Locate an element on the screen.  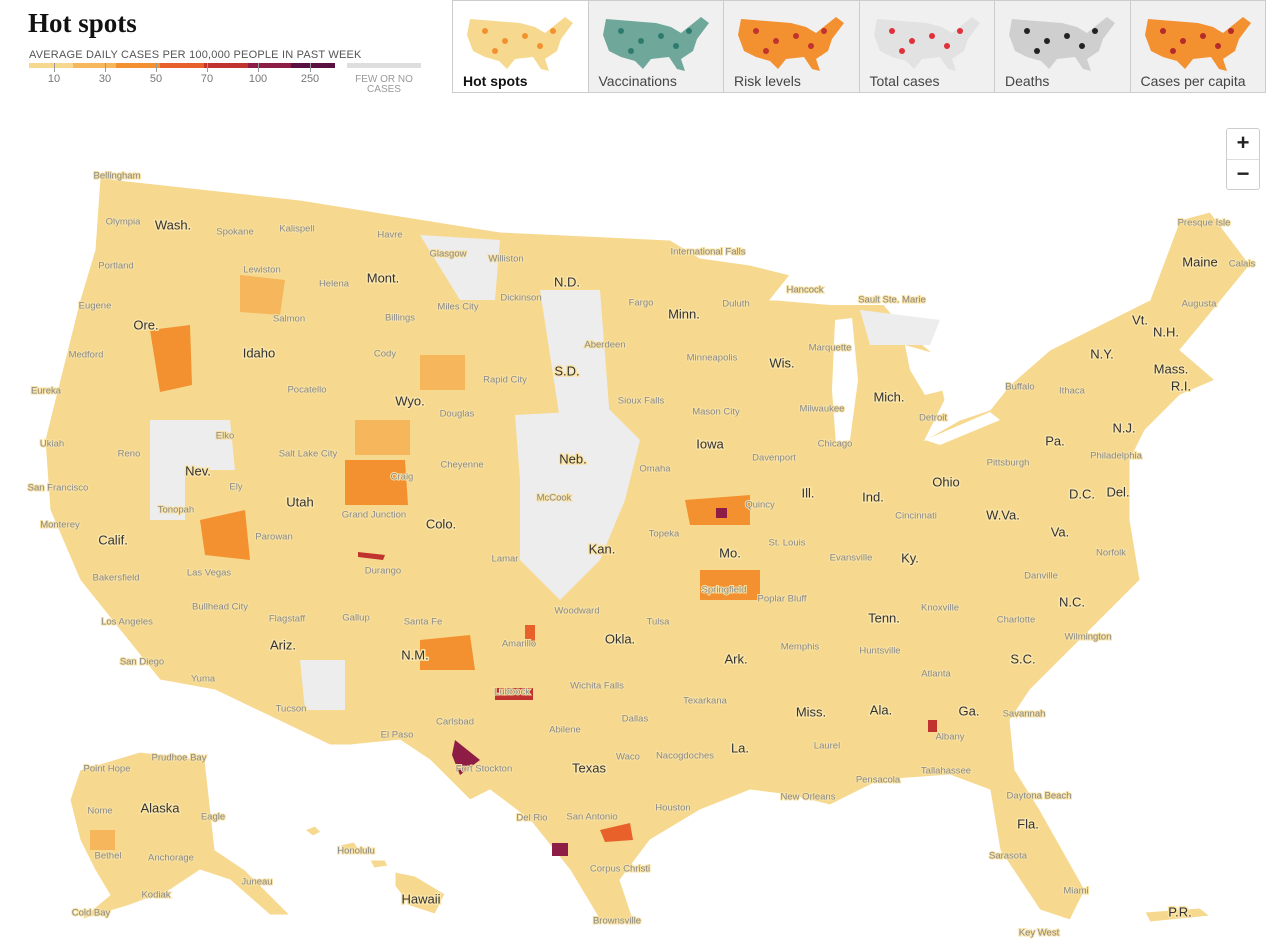
city-label: Durango is located at coordinates (383, 571).